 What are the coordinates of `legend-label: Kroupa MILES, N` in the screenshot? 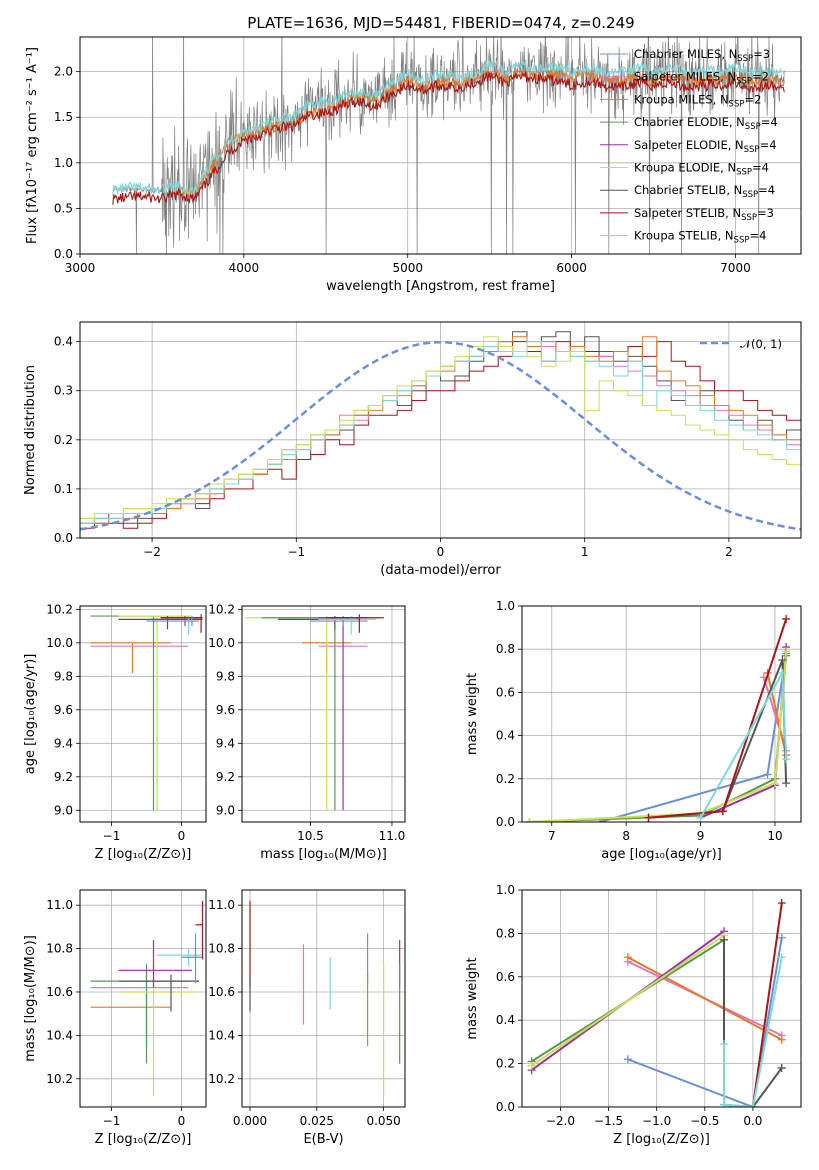 It's located at (681, 99).